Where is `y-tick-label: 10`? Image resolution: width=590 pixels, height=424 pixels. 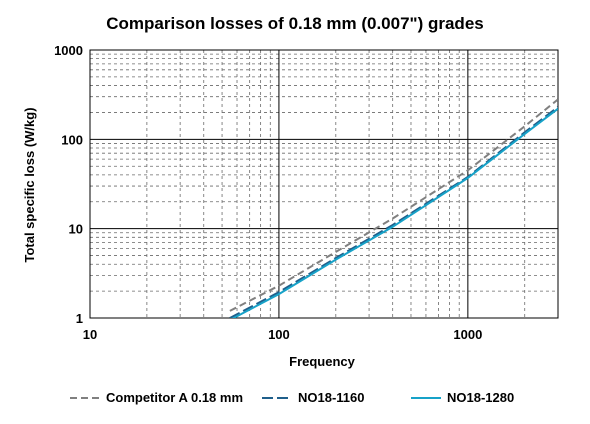
y-tick-label: 10 is located at coordinates (76, 229).